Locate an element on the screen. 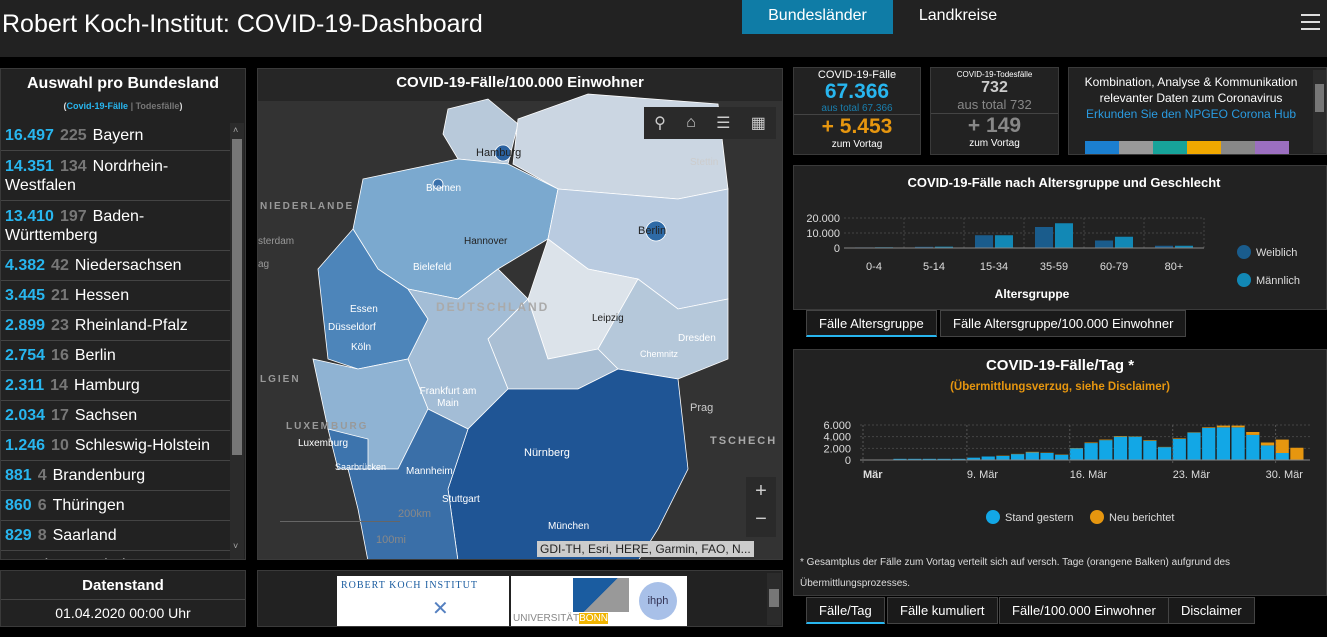  cases-total: aus total 67.366 is located at coordinates (857, 108).